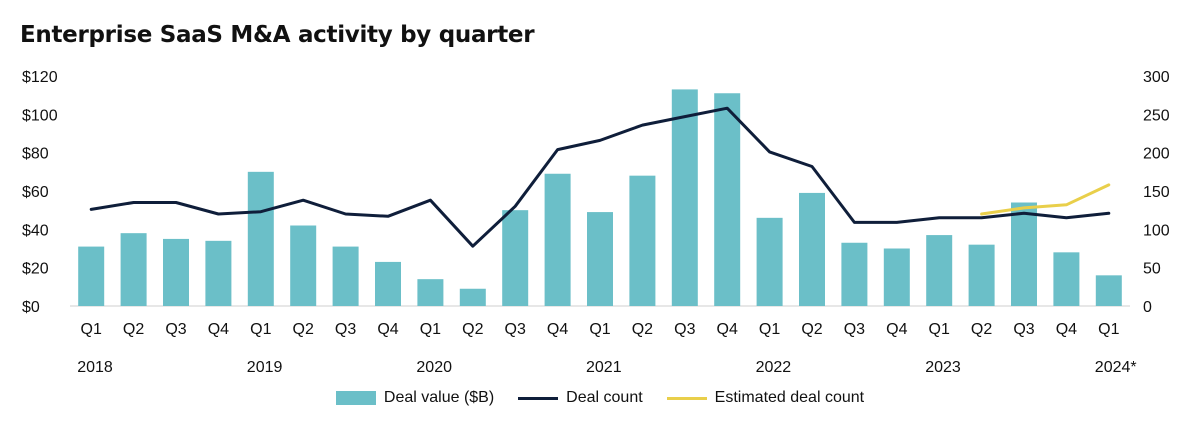 This screenshot has width=1200, height=432. What do you see at coordinates (95, 367) in the screenshot?
I see `x-axis-year-label: 2018` at bounding box center [95, 367].